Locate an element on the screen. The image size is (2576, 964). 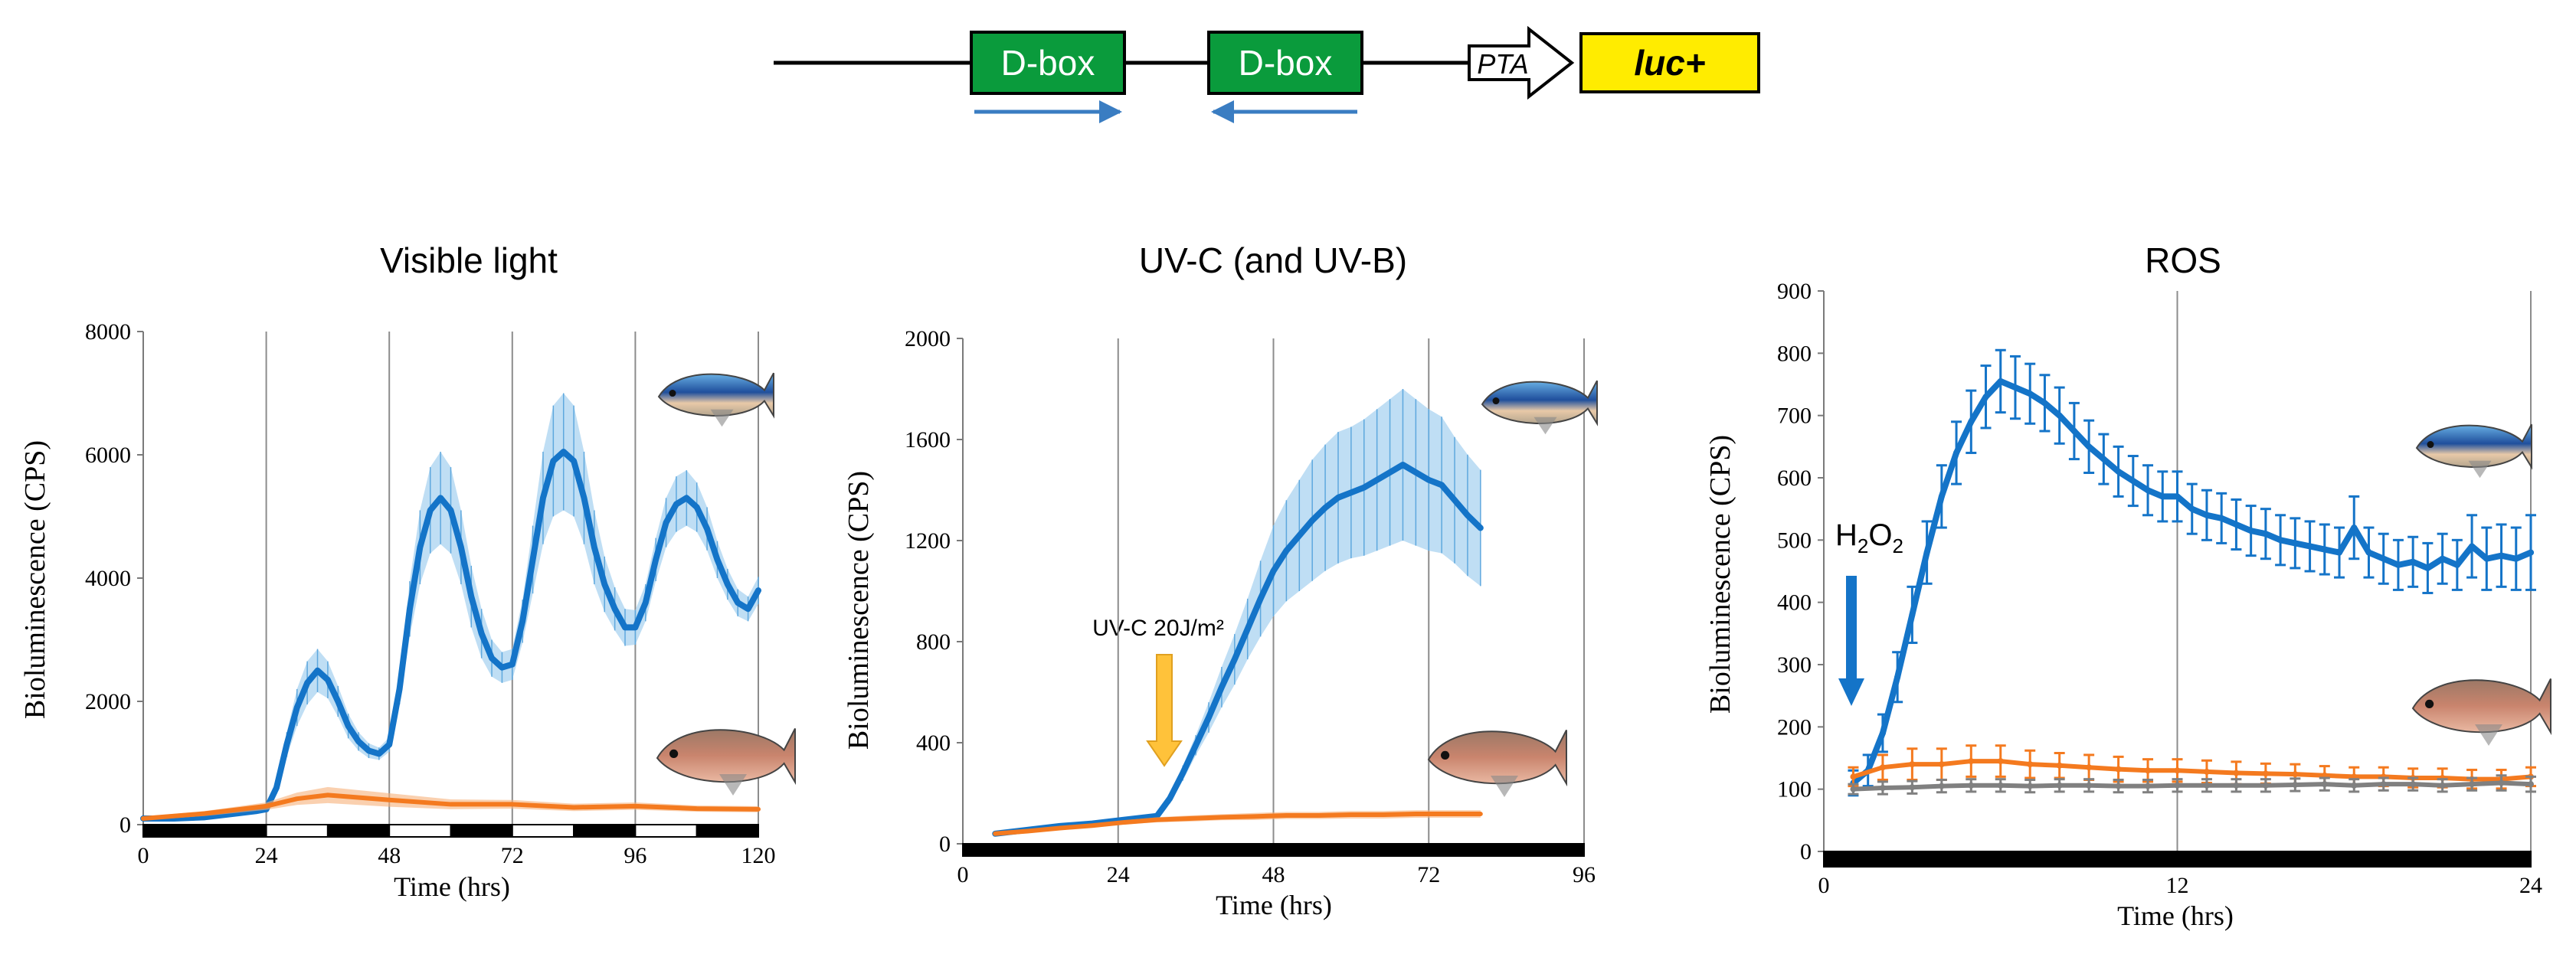
error-band is located at coordinates (1238, 612).